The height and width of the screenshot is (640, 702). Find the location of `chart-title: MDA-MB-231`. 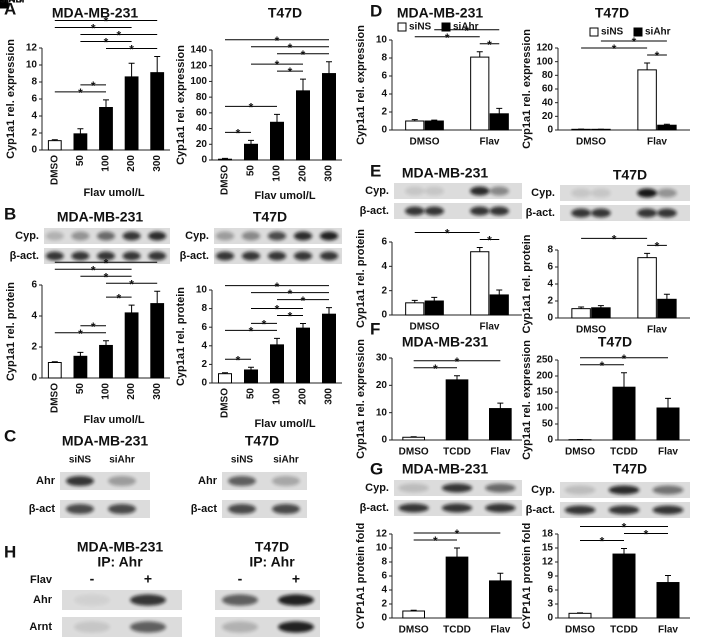

chart-title: MDA-MB-231 is located at coordinates (440, 13).